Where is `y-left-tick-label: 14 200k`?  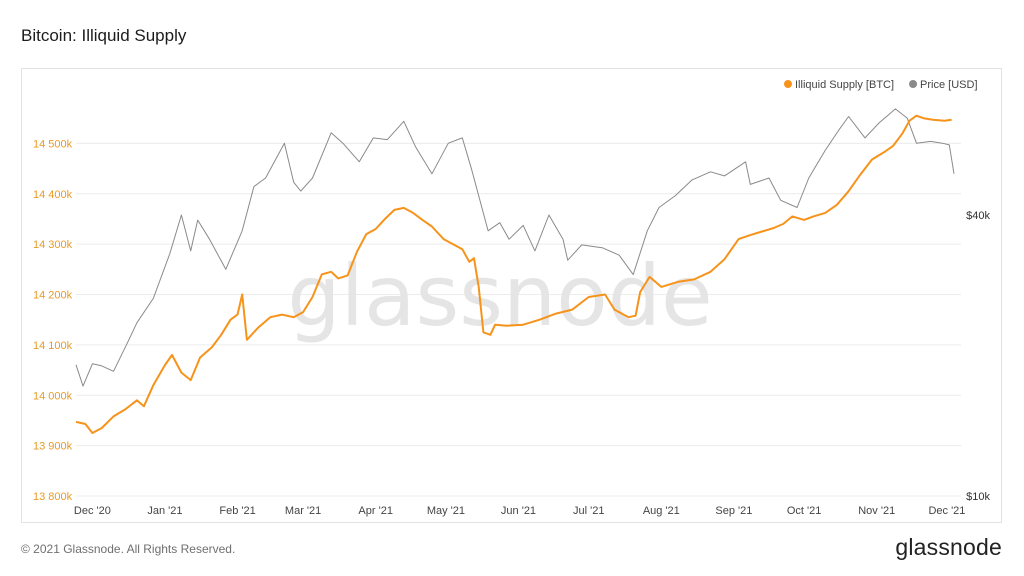 y-left-tick-label: 14 200k is located at coordinates (53, 296).